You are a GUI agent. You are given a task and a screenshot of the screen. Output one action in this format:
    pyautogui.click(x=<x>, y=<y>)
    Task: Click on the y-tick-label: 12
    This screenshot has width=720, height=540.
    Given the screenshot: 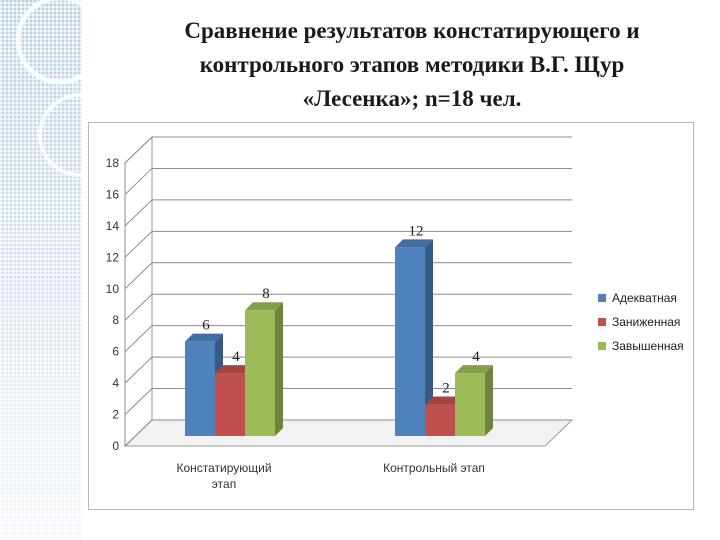 What is the action you would take?
    pyautogui.click(x=113, y=257)
    